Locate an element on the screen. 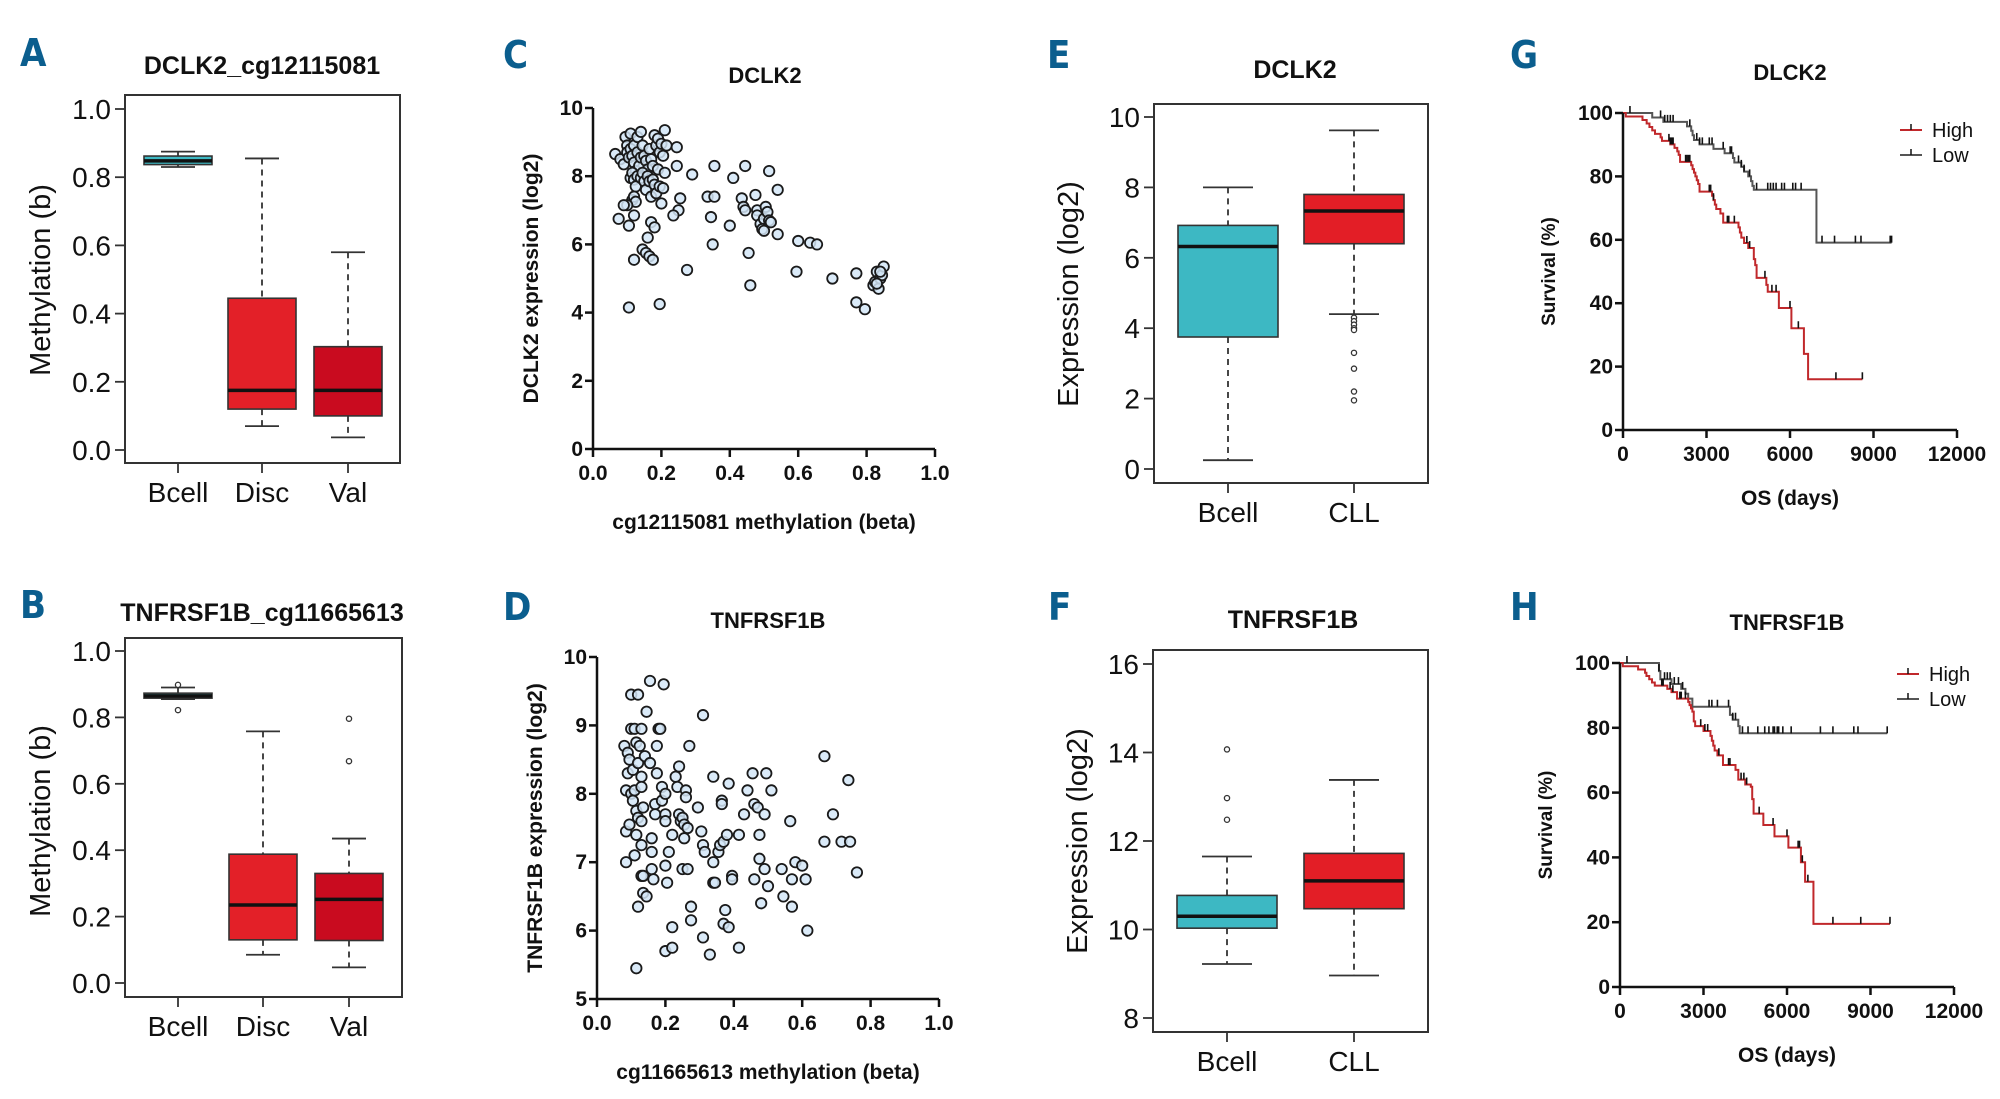  chart-title: DCLK2 is located at coordinates (1294, 70).